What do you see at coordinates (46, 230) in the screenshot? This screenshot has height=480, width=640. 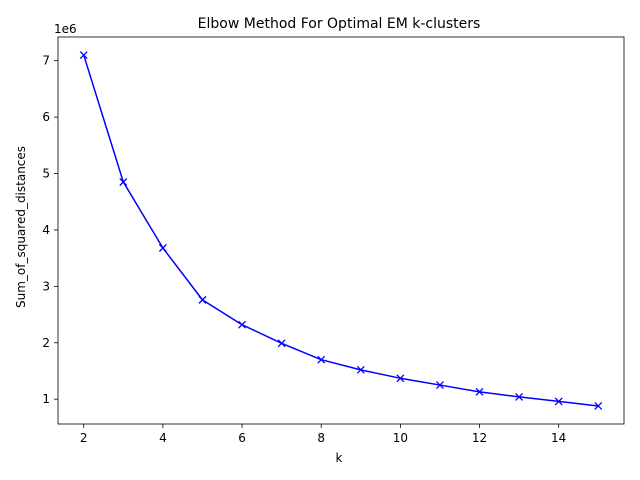 I see `y-tick-label: 4` at bounding box center [46, 230].